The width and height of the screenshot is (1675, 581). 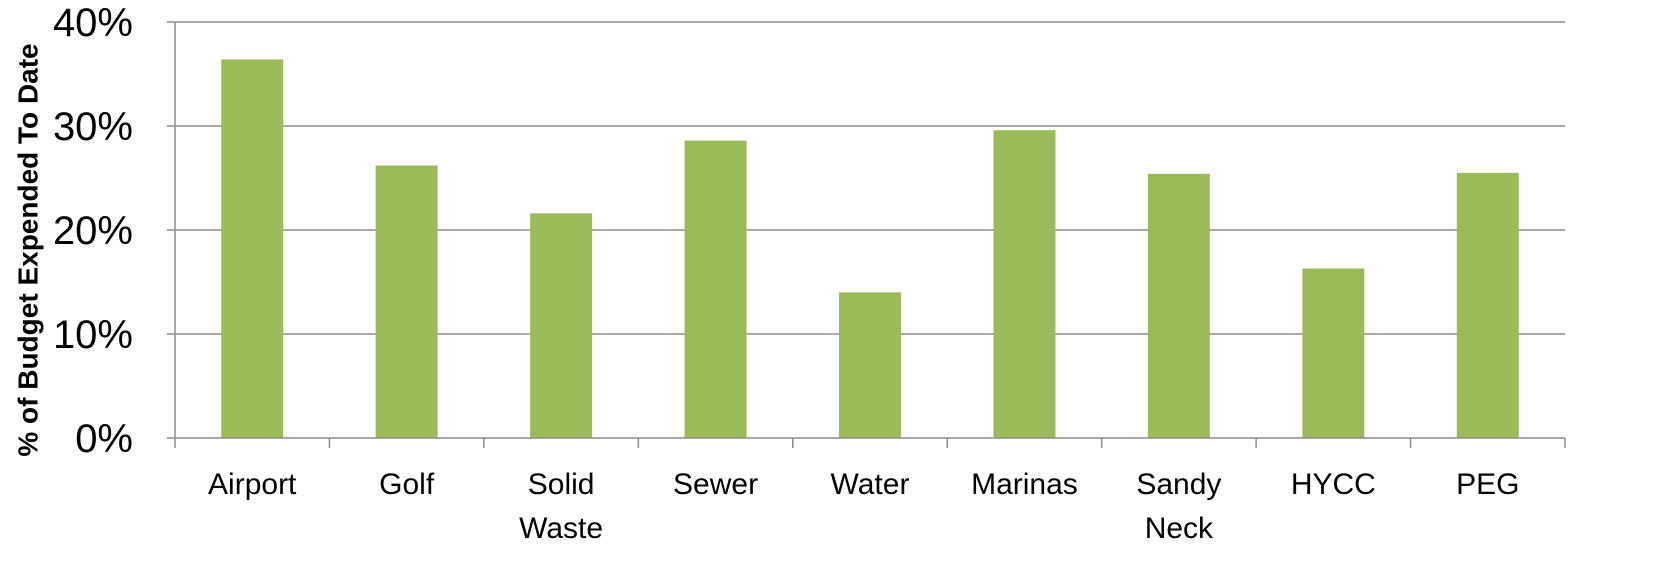 What do you see at coordinates (715, 484) in the screenshot?
I see `x-category-label: Sewer` at bounding box center [715, 484].